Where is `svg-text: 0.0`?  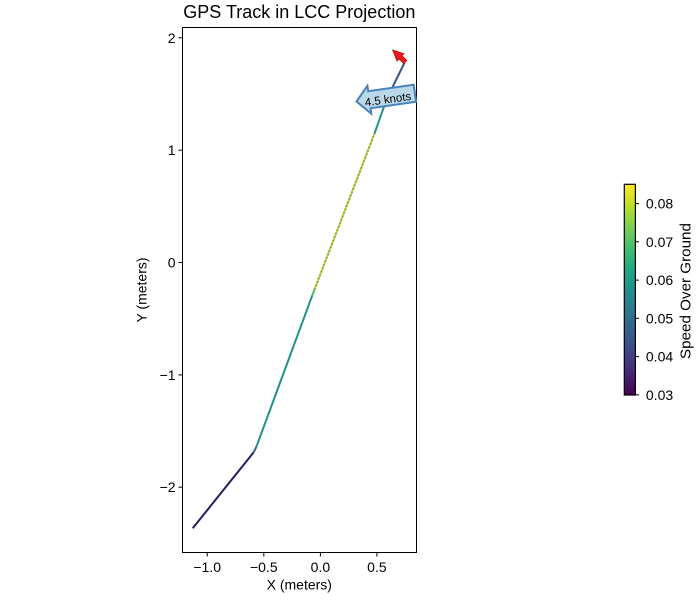 svg-text: 0.0 is located at coordinates (321, 567).